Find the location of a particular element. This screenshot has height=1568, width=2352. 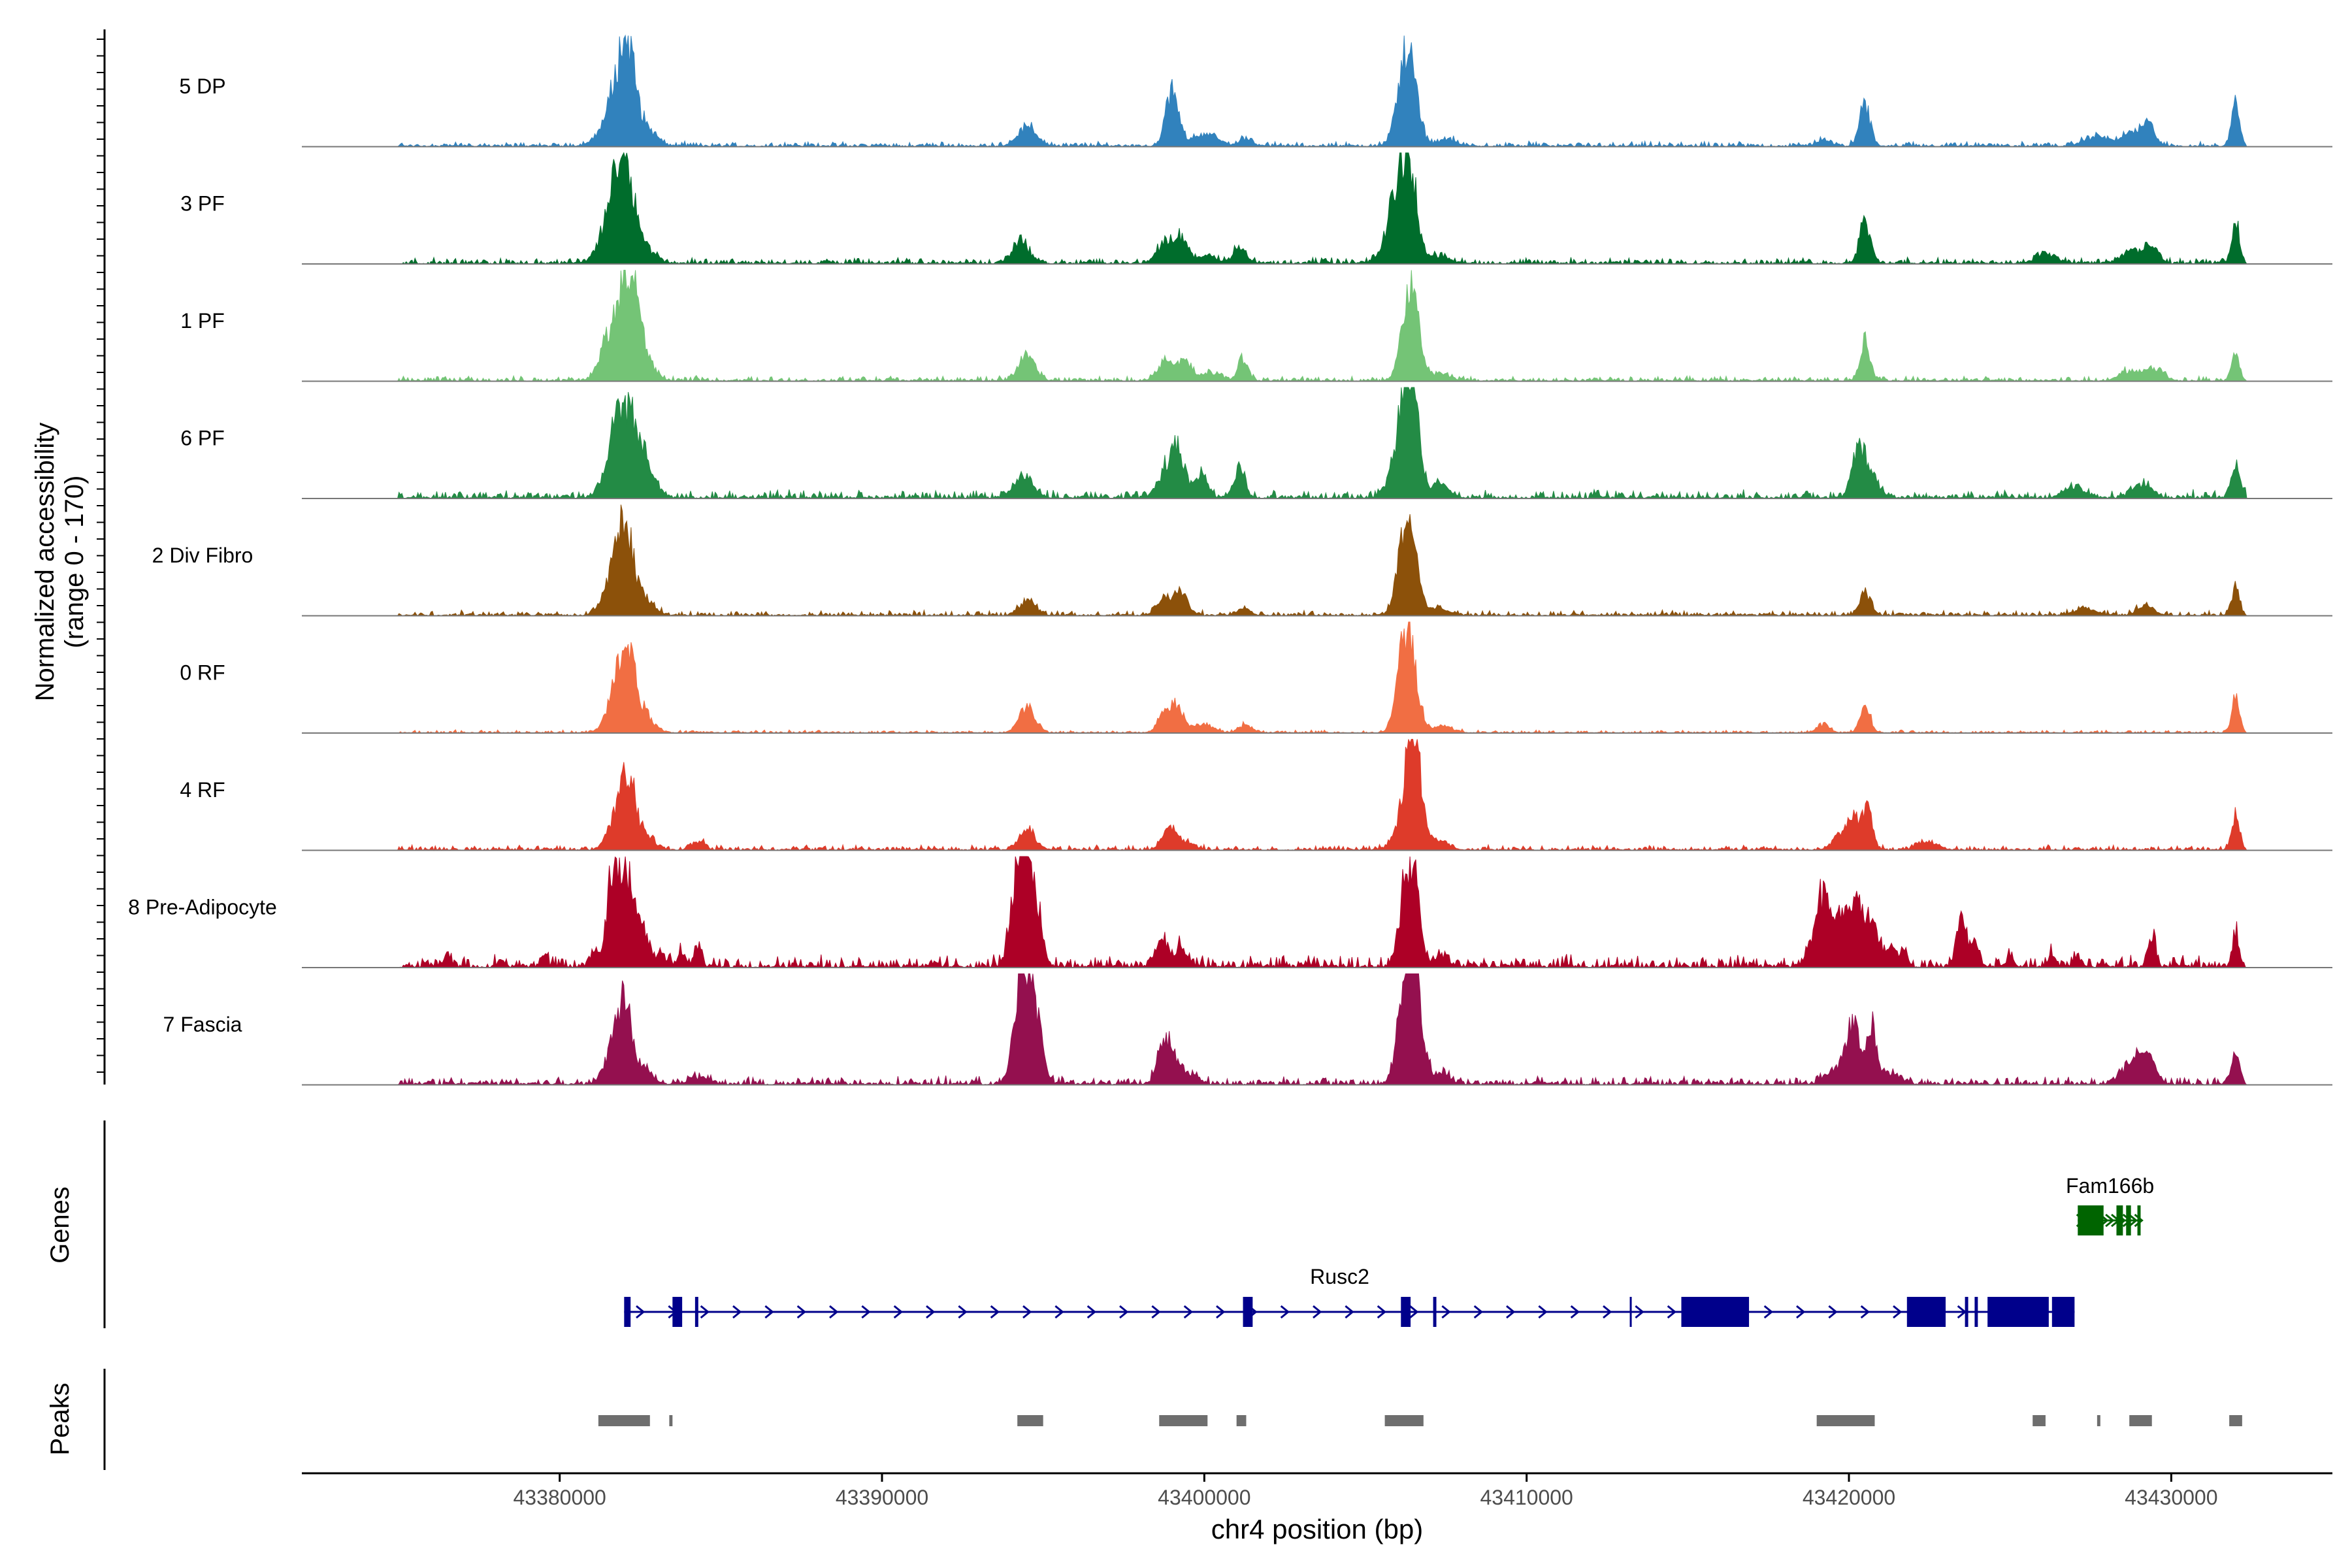

track-3-pf: 3 PF is located at coordinates (1256, 208).